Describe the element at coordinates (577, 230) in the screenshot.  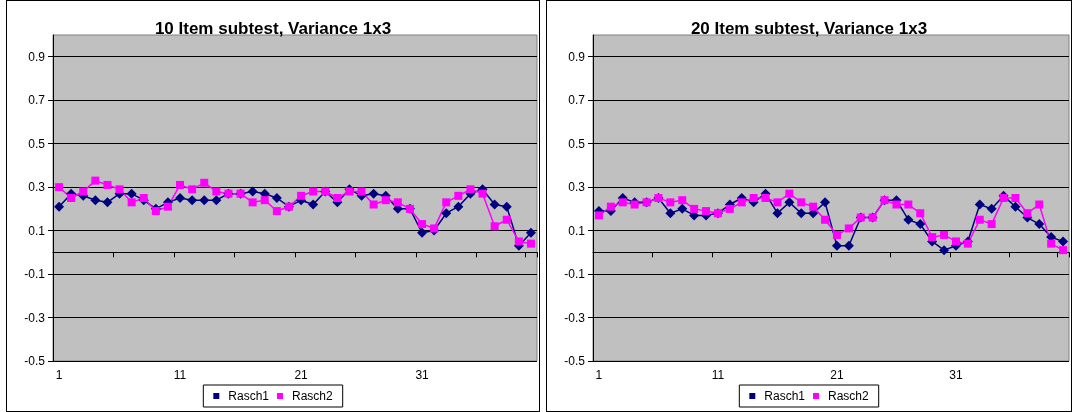
I see `y-tick-label: 0.1` at that location.